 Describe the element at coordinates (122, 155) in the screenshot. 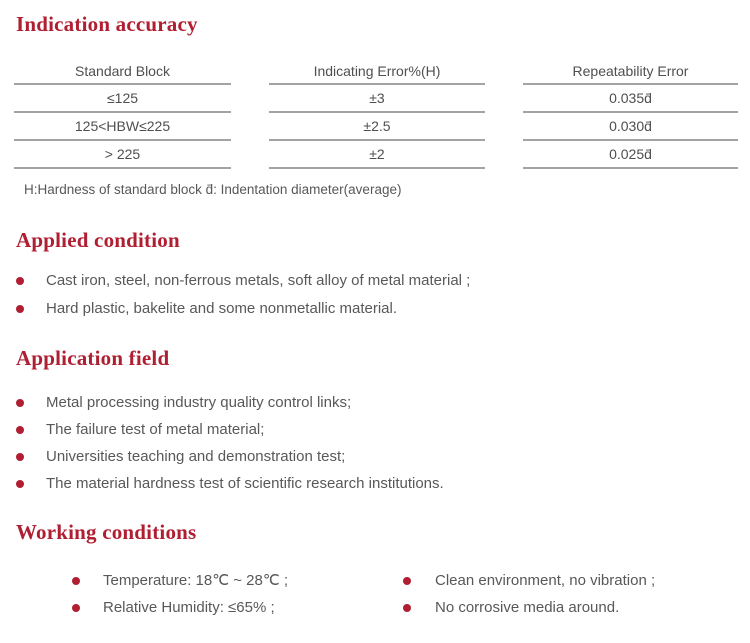

I see `table-cell-standard-block-row3: > 225` at that location.